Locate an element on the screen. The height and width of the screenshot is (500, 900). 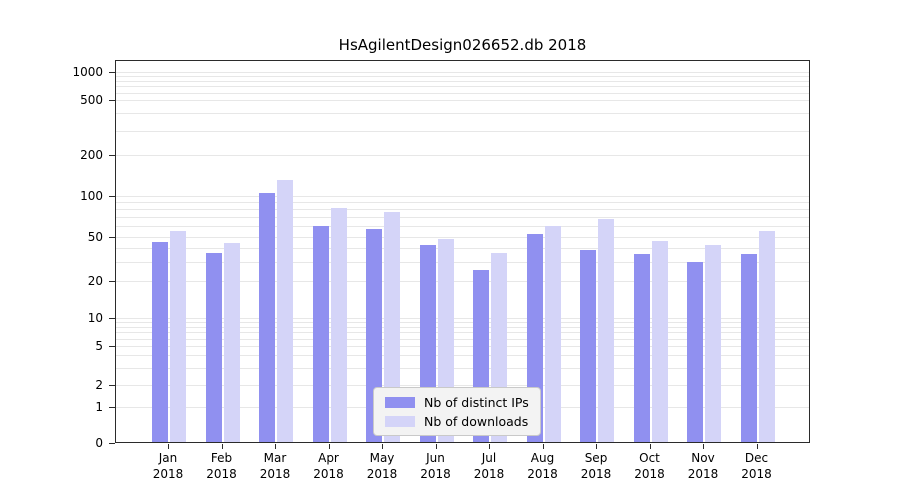
legend: Nb of distinct IPs Nb of downloads is located at coordinates (457, 411).